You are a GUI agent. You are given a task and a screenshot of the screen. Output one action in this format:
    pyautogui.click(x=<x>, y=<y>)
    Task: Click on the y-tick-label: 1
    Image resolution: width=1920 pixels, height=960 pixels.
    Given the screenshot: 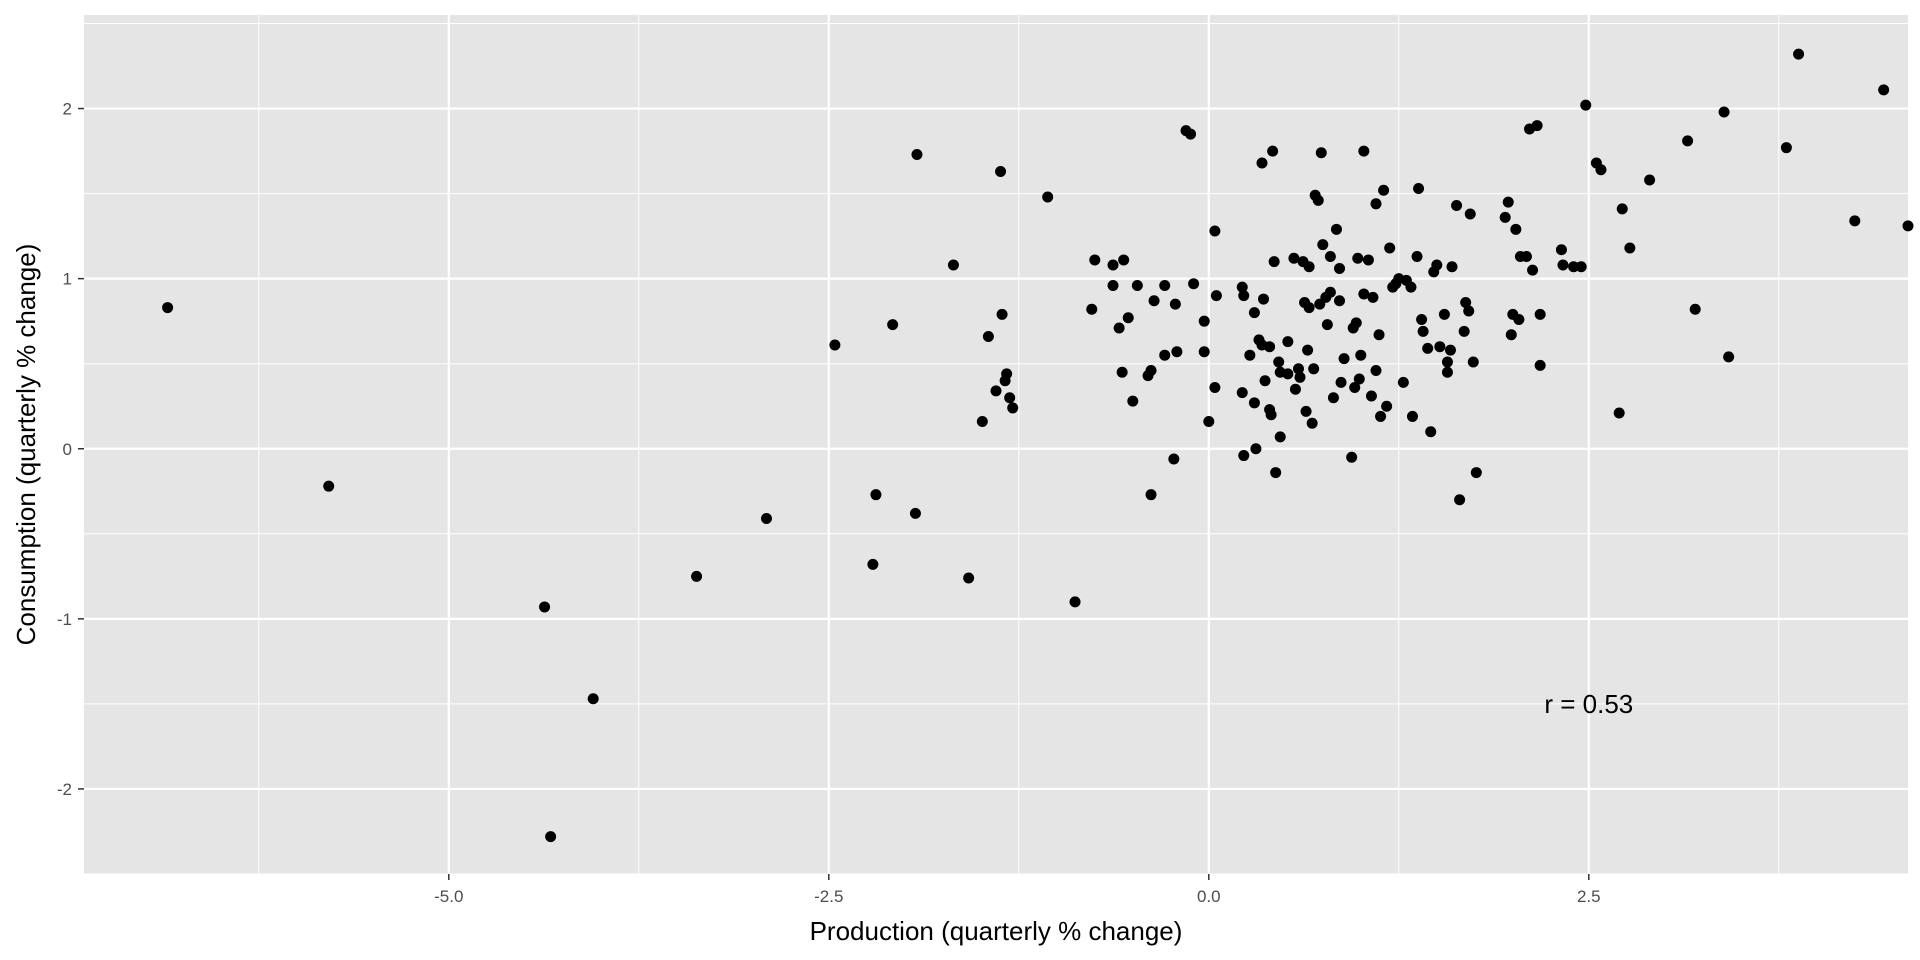 What is the action you would take?
    pyautogui.click(x=67, y=279)
    